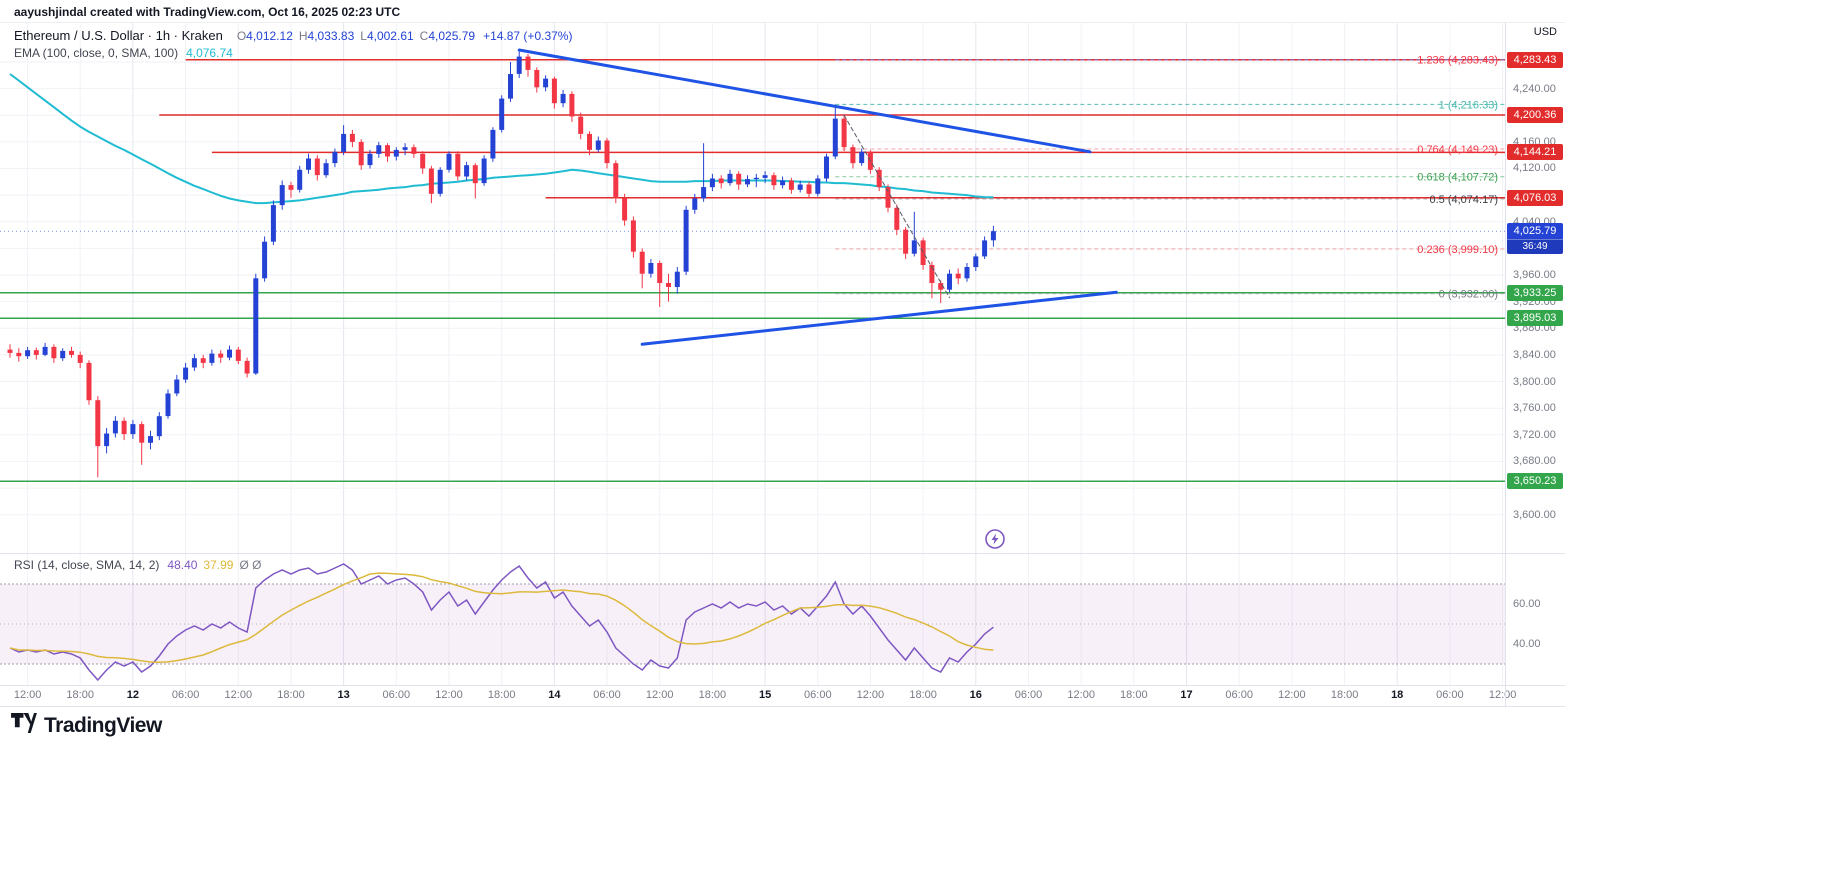 The image size is (1835, 883). What do you see at coordinates (1457, 178) in the screenshot?
I see `fib-level-label: 0.618 (4,107.72)` at bounding box center [1457, 178].